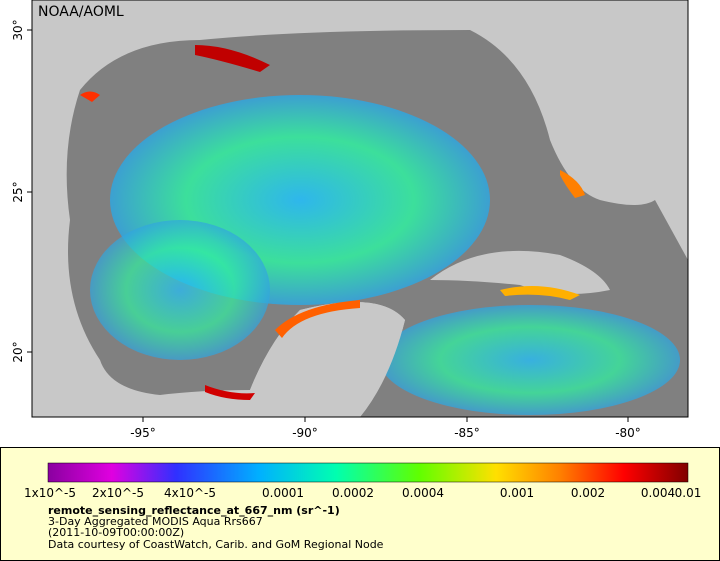  Describe the element at coordinates (467, 433) in the screenshot. I see `lon-tick-label: -85°` at that location.